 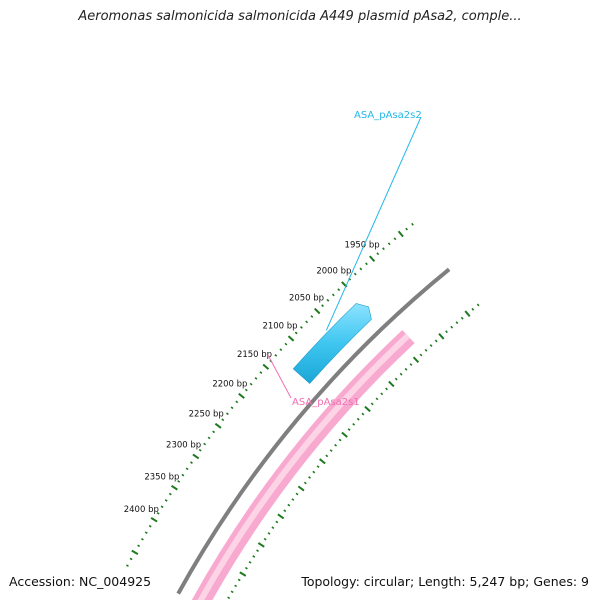 What do you see at coordinates (206, 415) in the screenshot?
I see `tick-label: 2250 bp` at bounding box center [206, 415].